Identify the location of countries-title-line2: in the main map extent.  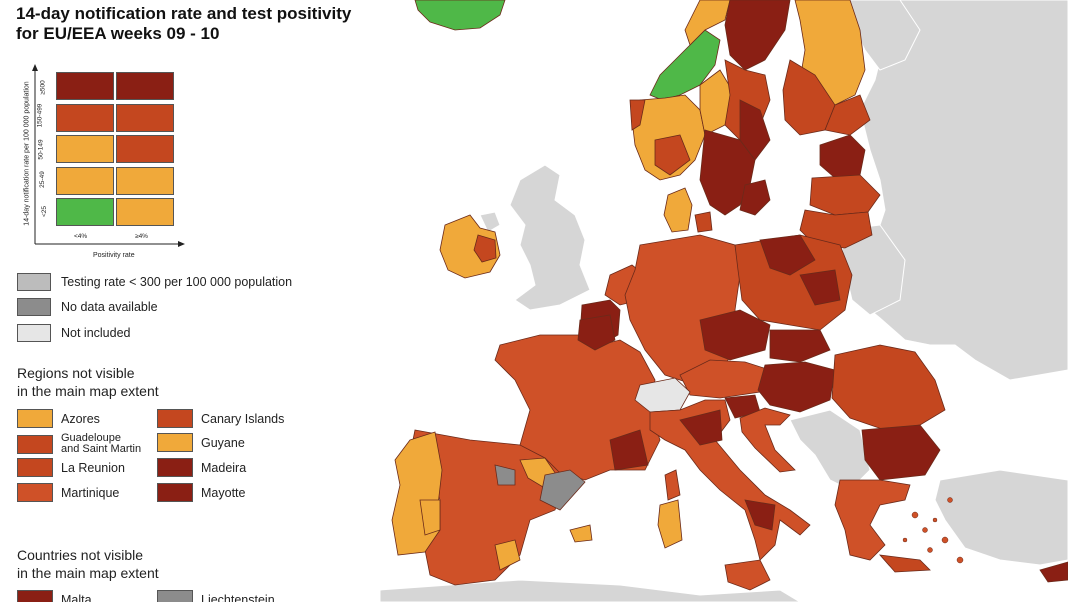
(88, 573).